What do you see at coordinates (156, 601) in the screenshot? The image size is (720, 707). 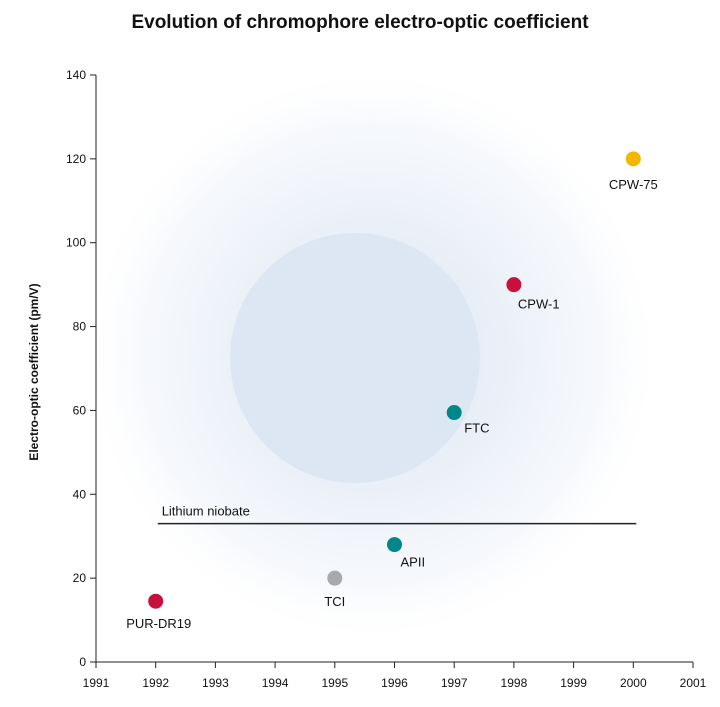 I see `point-pur-dr19` at bounding box center [156, 601].